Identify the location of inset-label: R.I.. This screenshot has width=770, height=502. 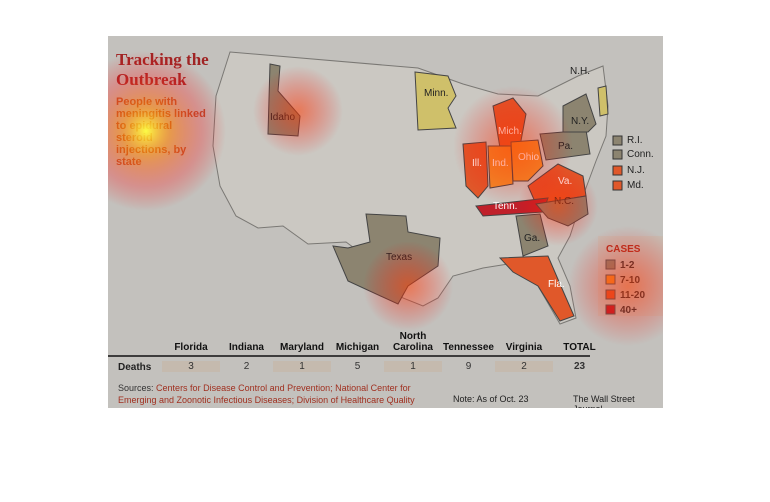
(635, 140).